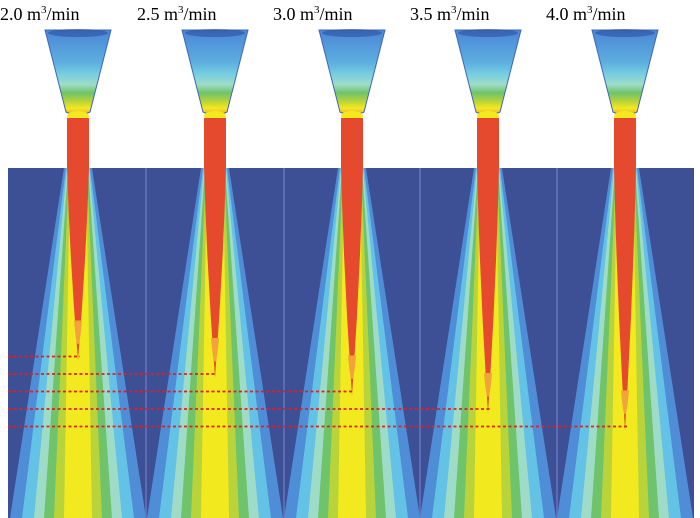 This screenshot has width=700, height=518. Describe the element at coordinates (450, 14) in the screenshot. I see `flow-rate-label: 3.5 m3/min` at that location.